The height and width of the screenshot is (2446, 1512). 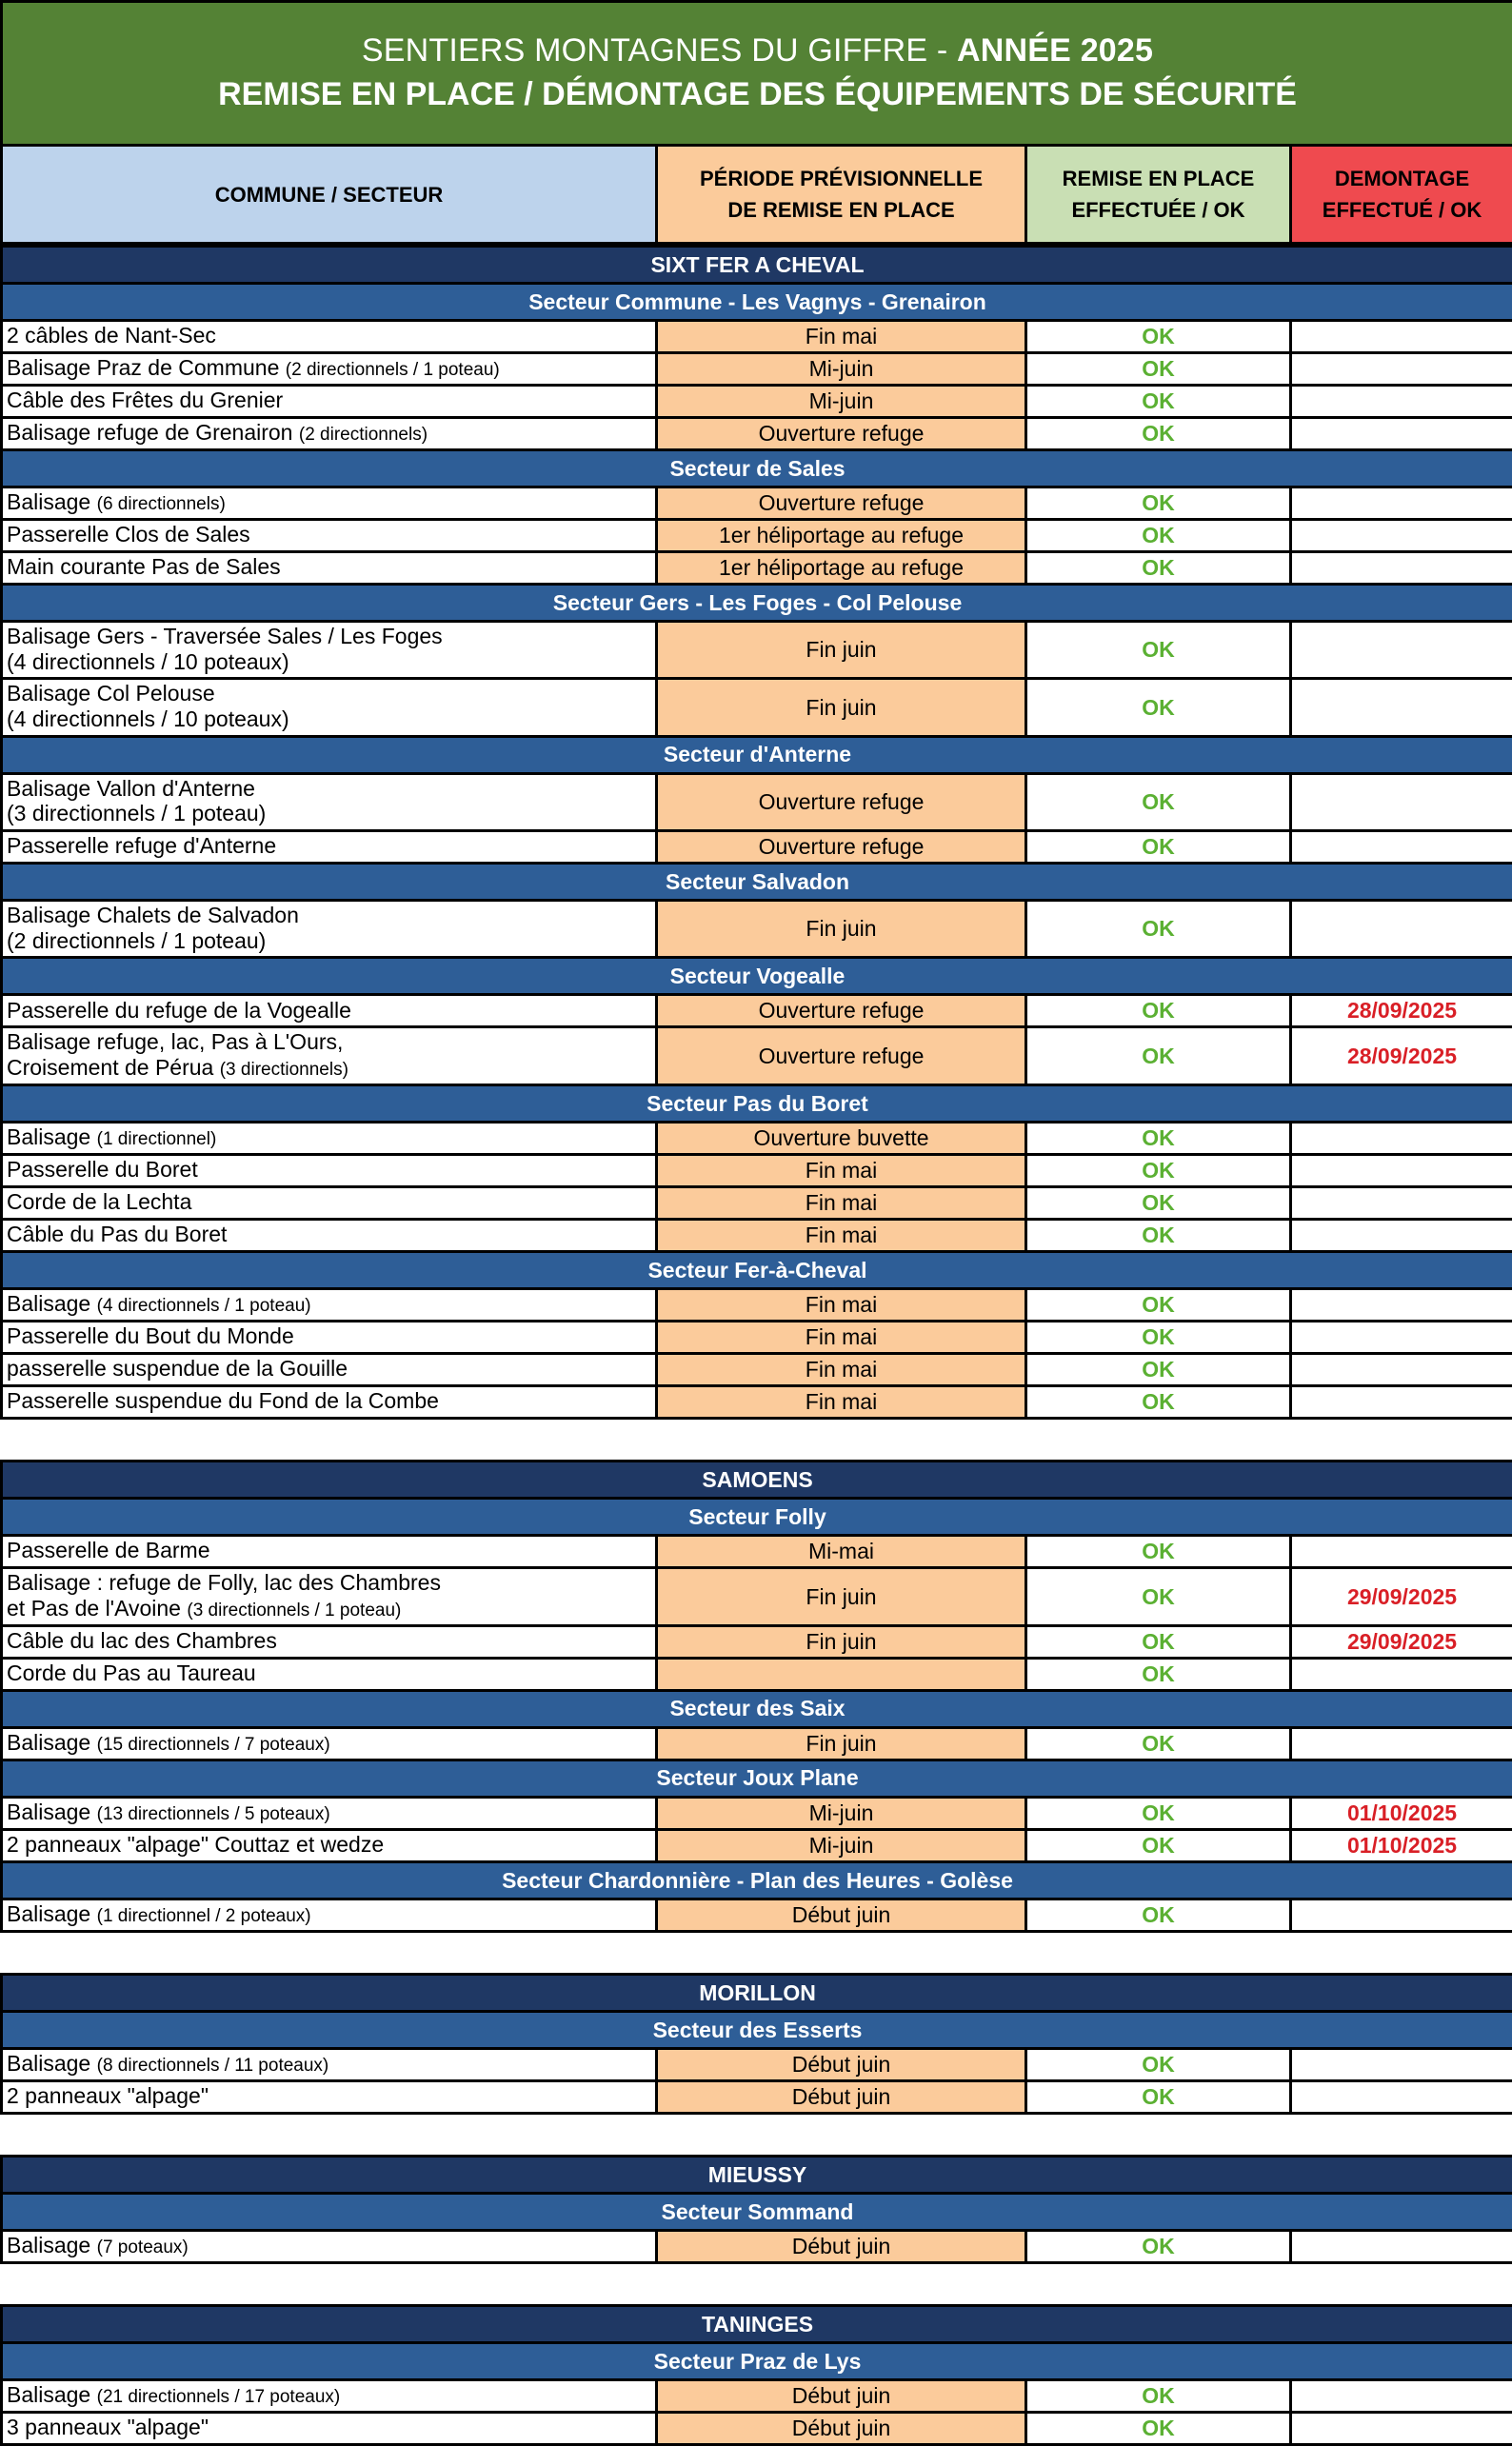 I want to click on equipment-name-cell: 3 panneaux "alpage", so click(x=329, y=2429).